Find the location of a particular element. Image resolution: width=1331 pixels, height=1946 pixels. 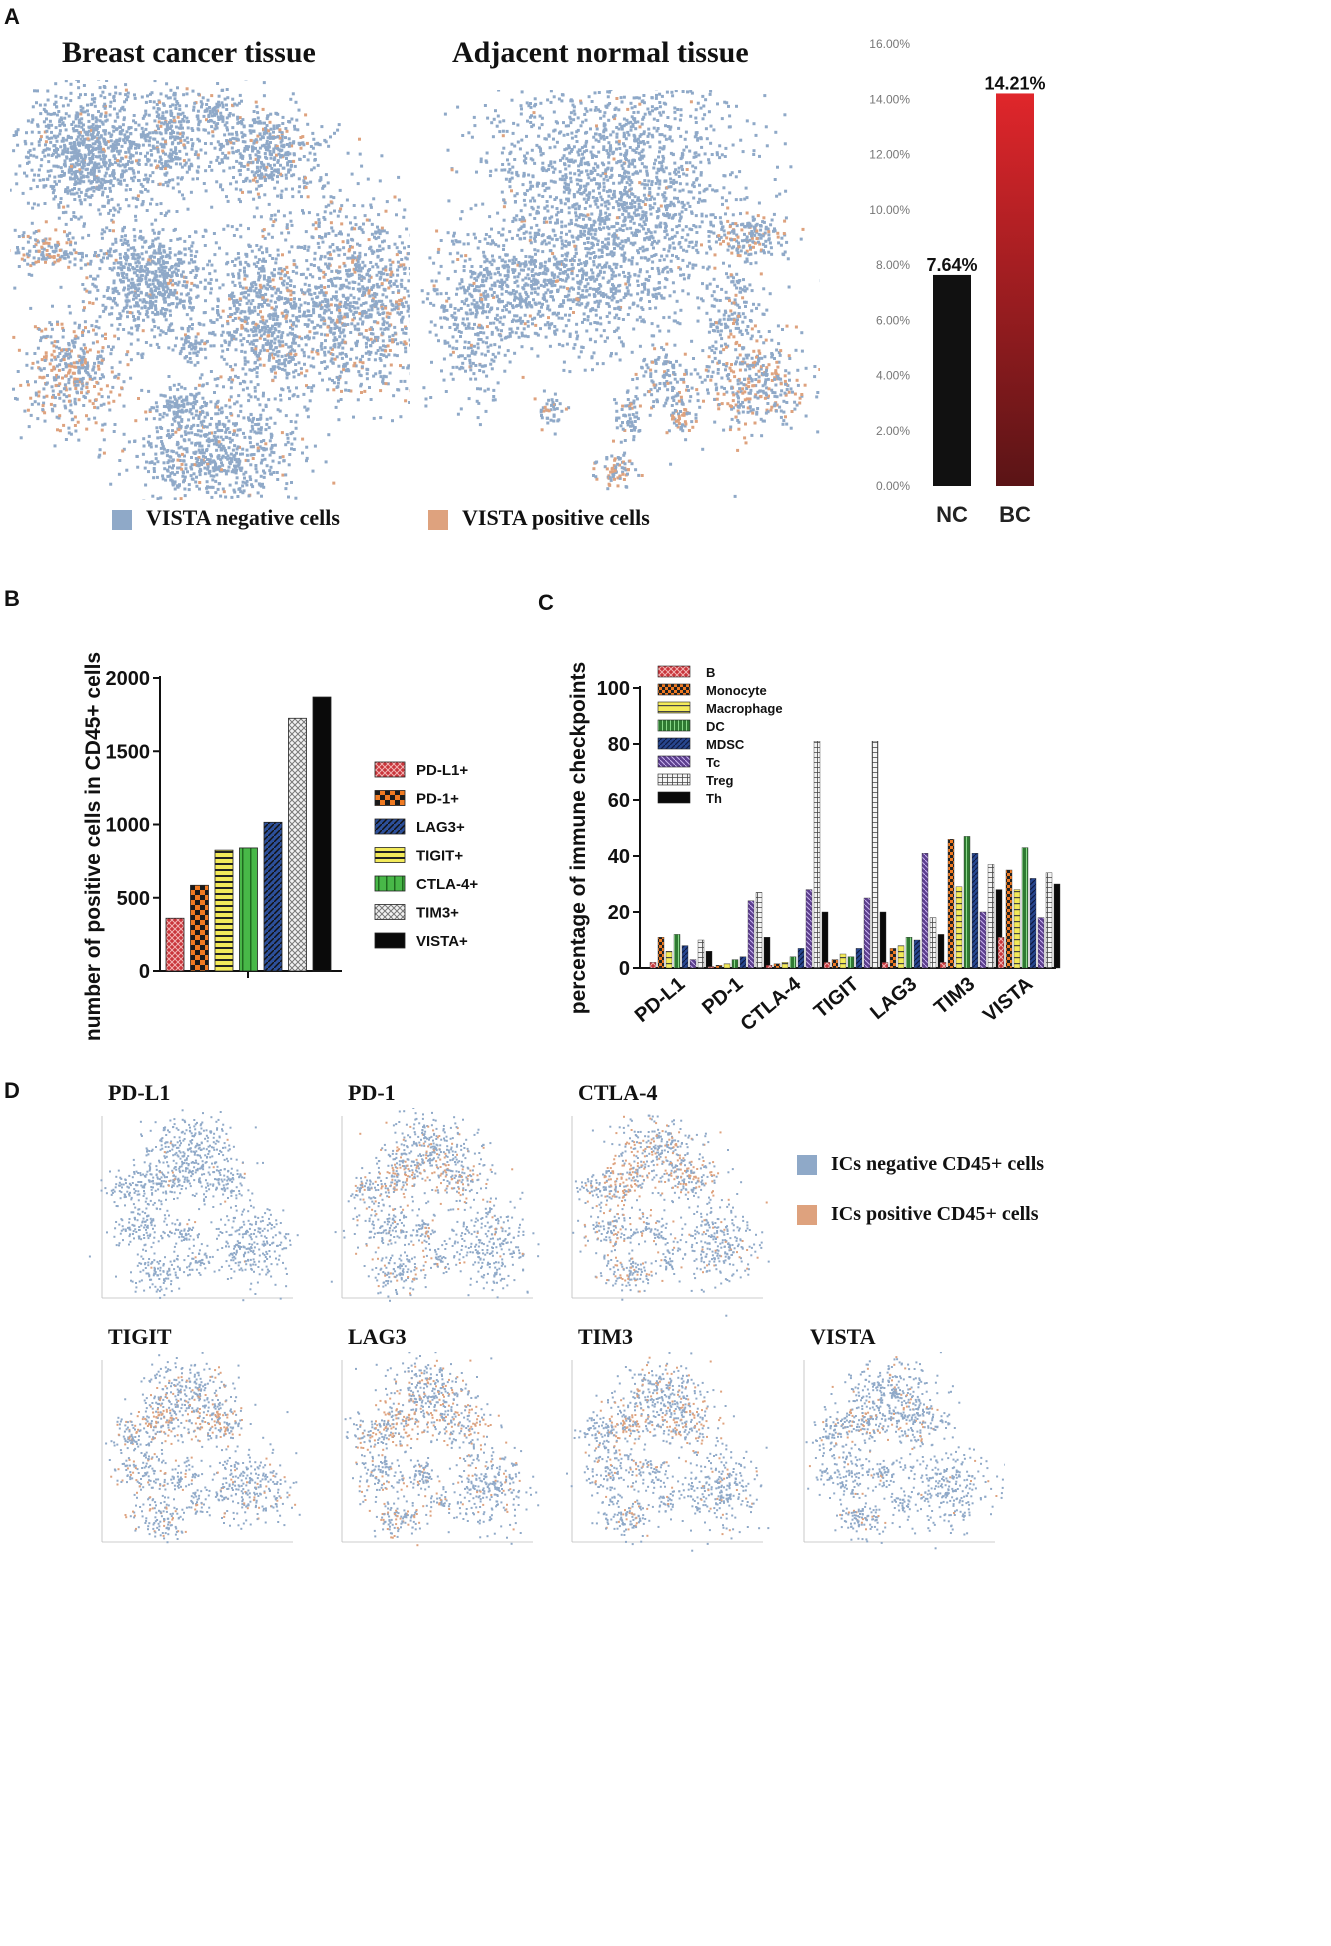

c-bar-macrophage-lag3 is located at coordinates (901, 957).